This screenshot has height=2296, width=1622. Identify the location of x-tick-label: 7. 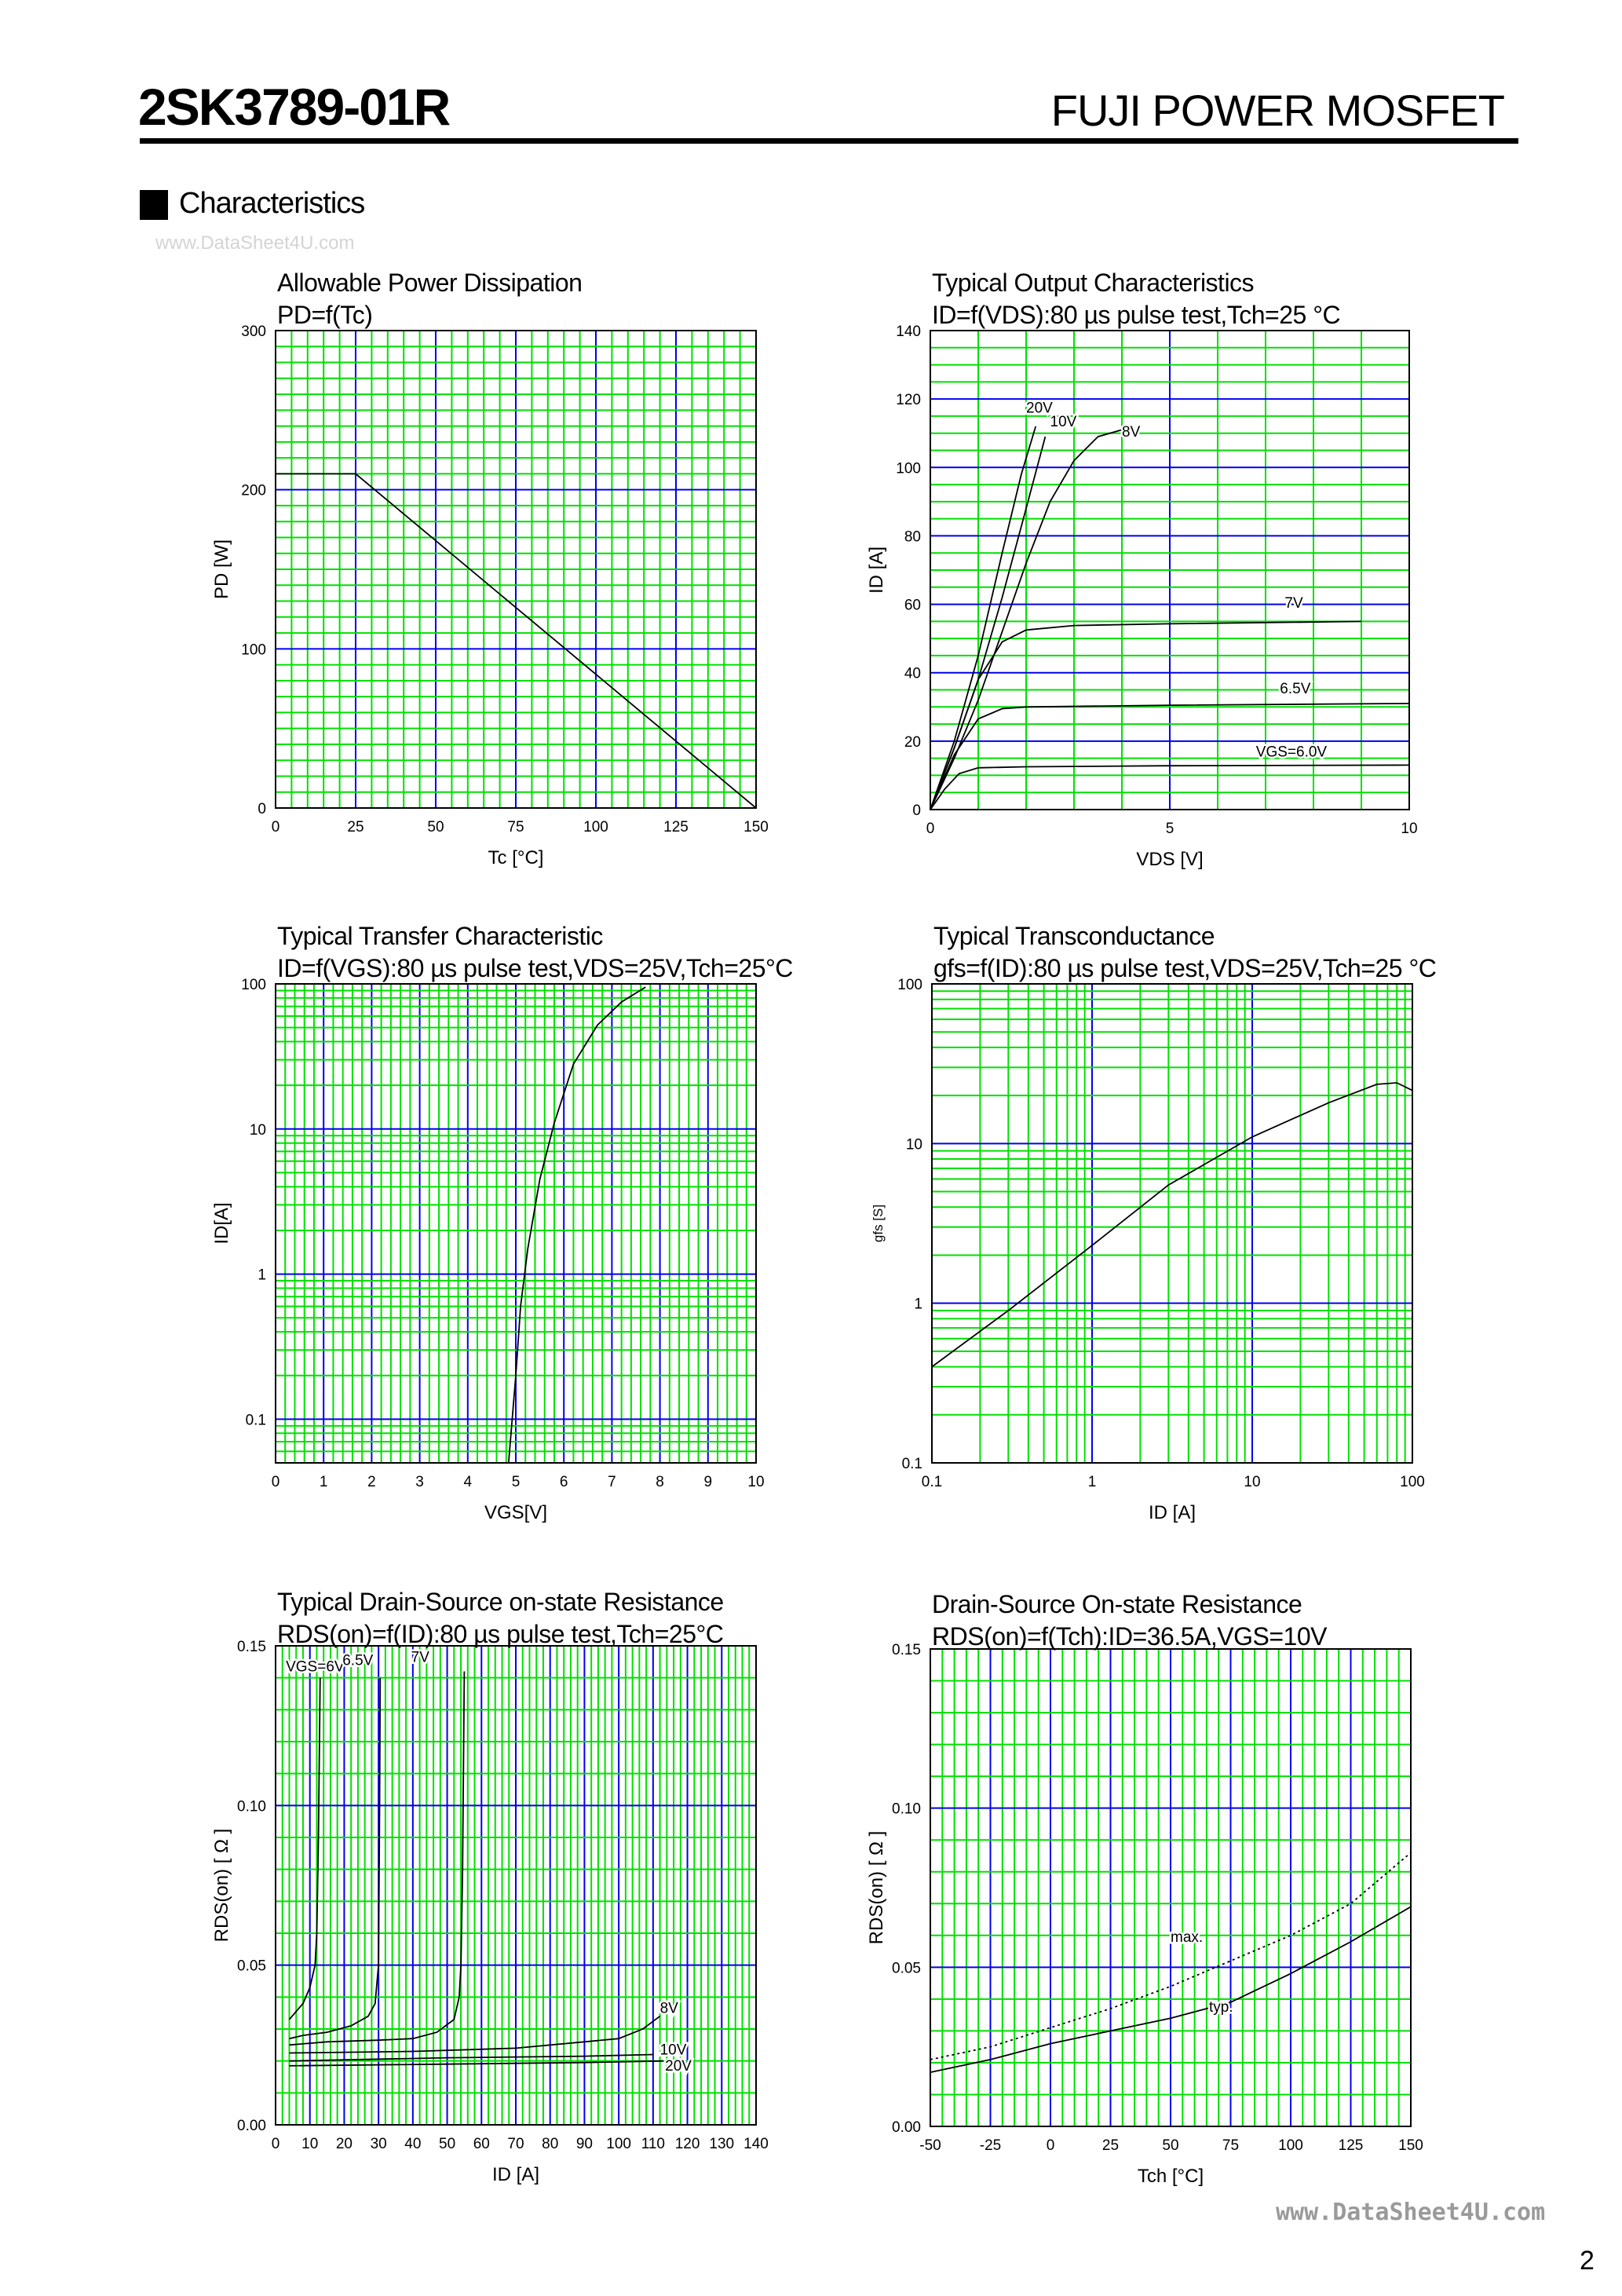
(612, 1482).